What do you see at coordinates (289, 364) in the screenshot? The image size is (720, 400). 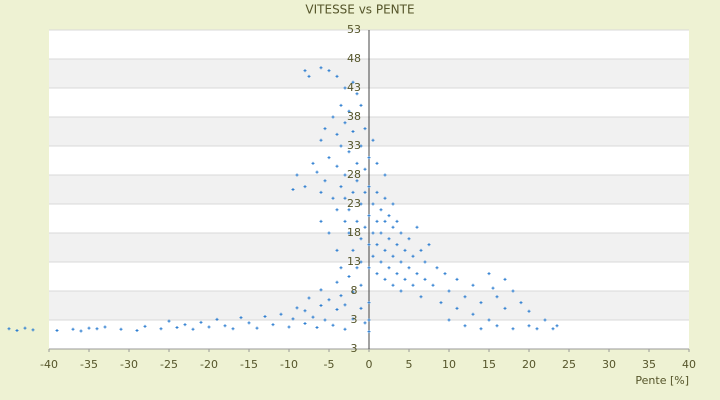 I see `x-tick-label: -10` at bounding box center [289, 364].